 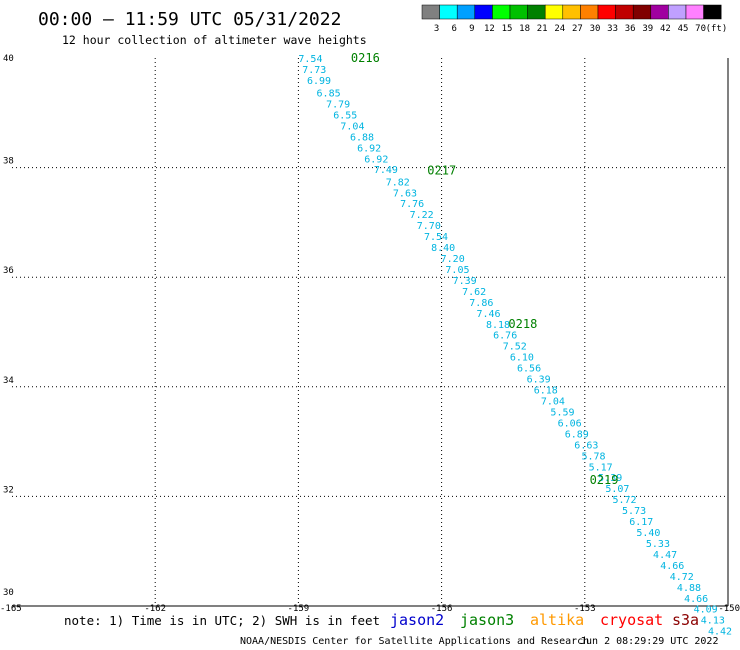 I want to click on legend-label: 9, so click(x=471, y=29).